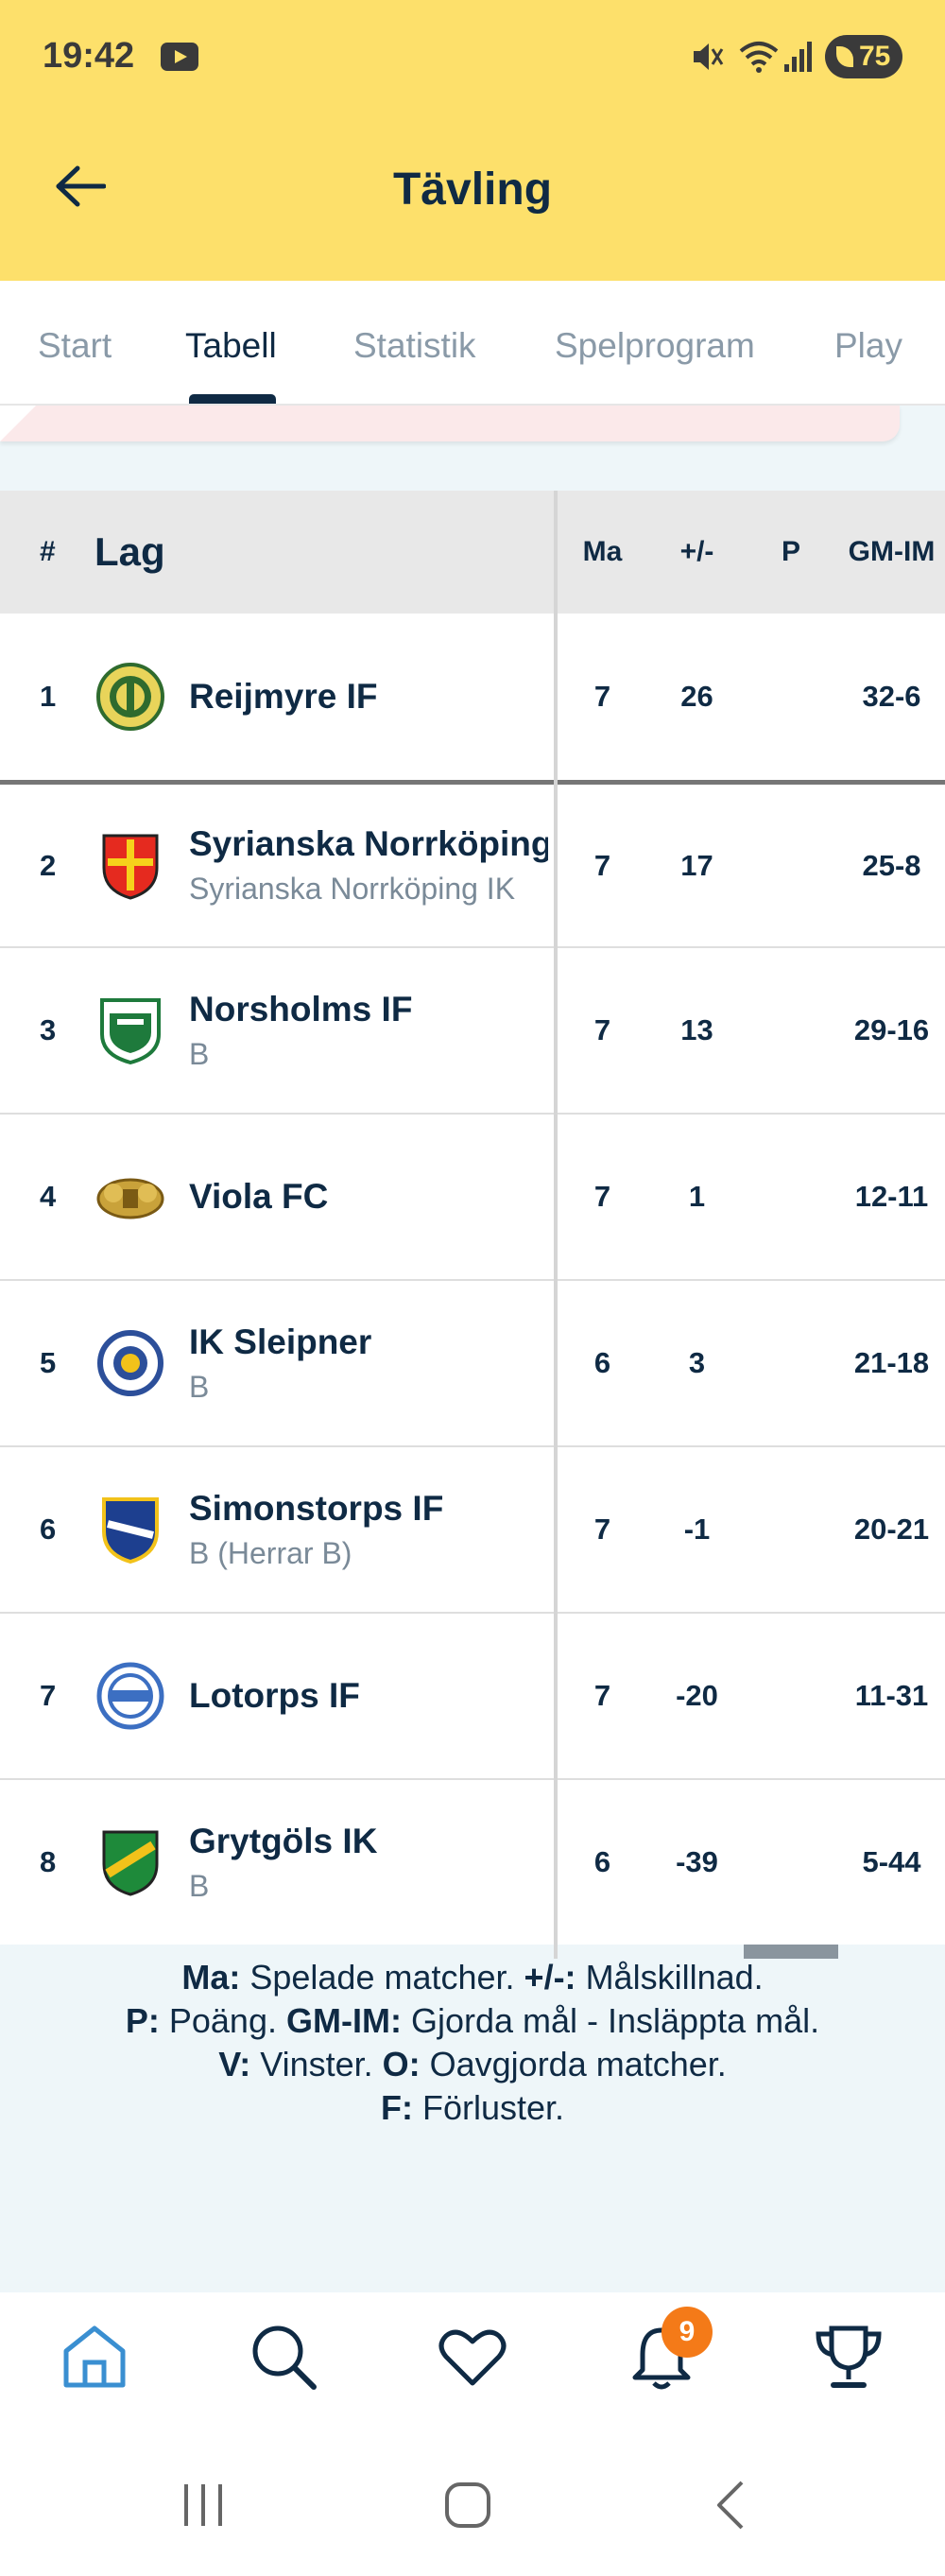  I want to click on legend-key: F:, so click(396, 2107).